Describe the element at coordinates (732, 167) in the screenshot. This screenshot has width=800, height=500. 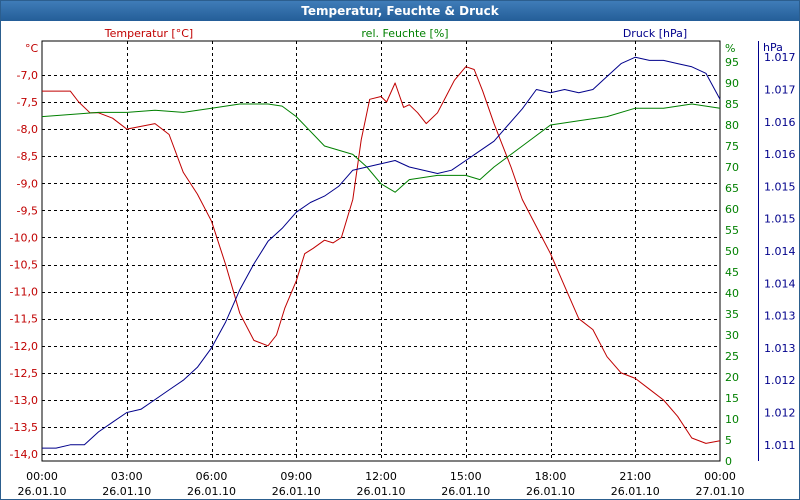
I see `humidity-tick-label: 70` at that location.